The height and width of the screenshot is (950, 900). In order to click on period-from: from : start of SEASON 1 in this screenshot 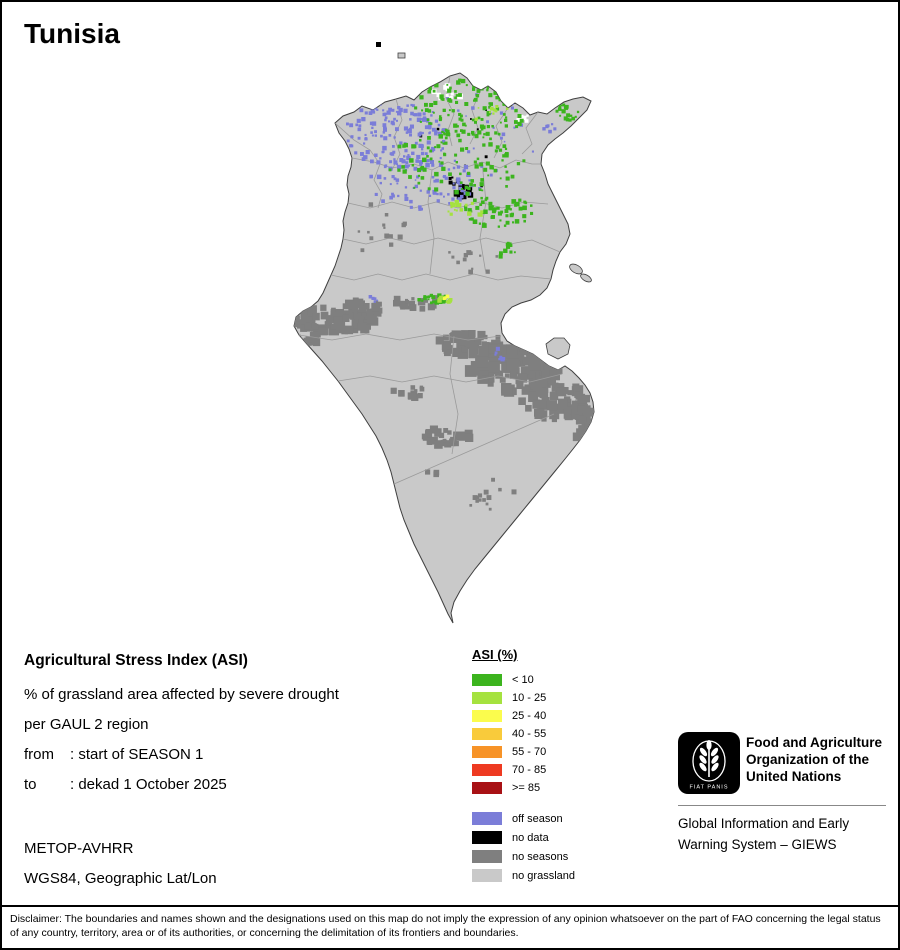, I will do `click(113, 754)`.